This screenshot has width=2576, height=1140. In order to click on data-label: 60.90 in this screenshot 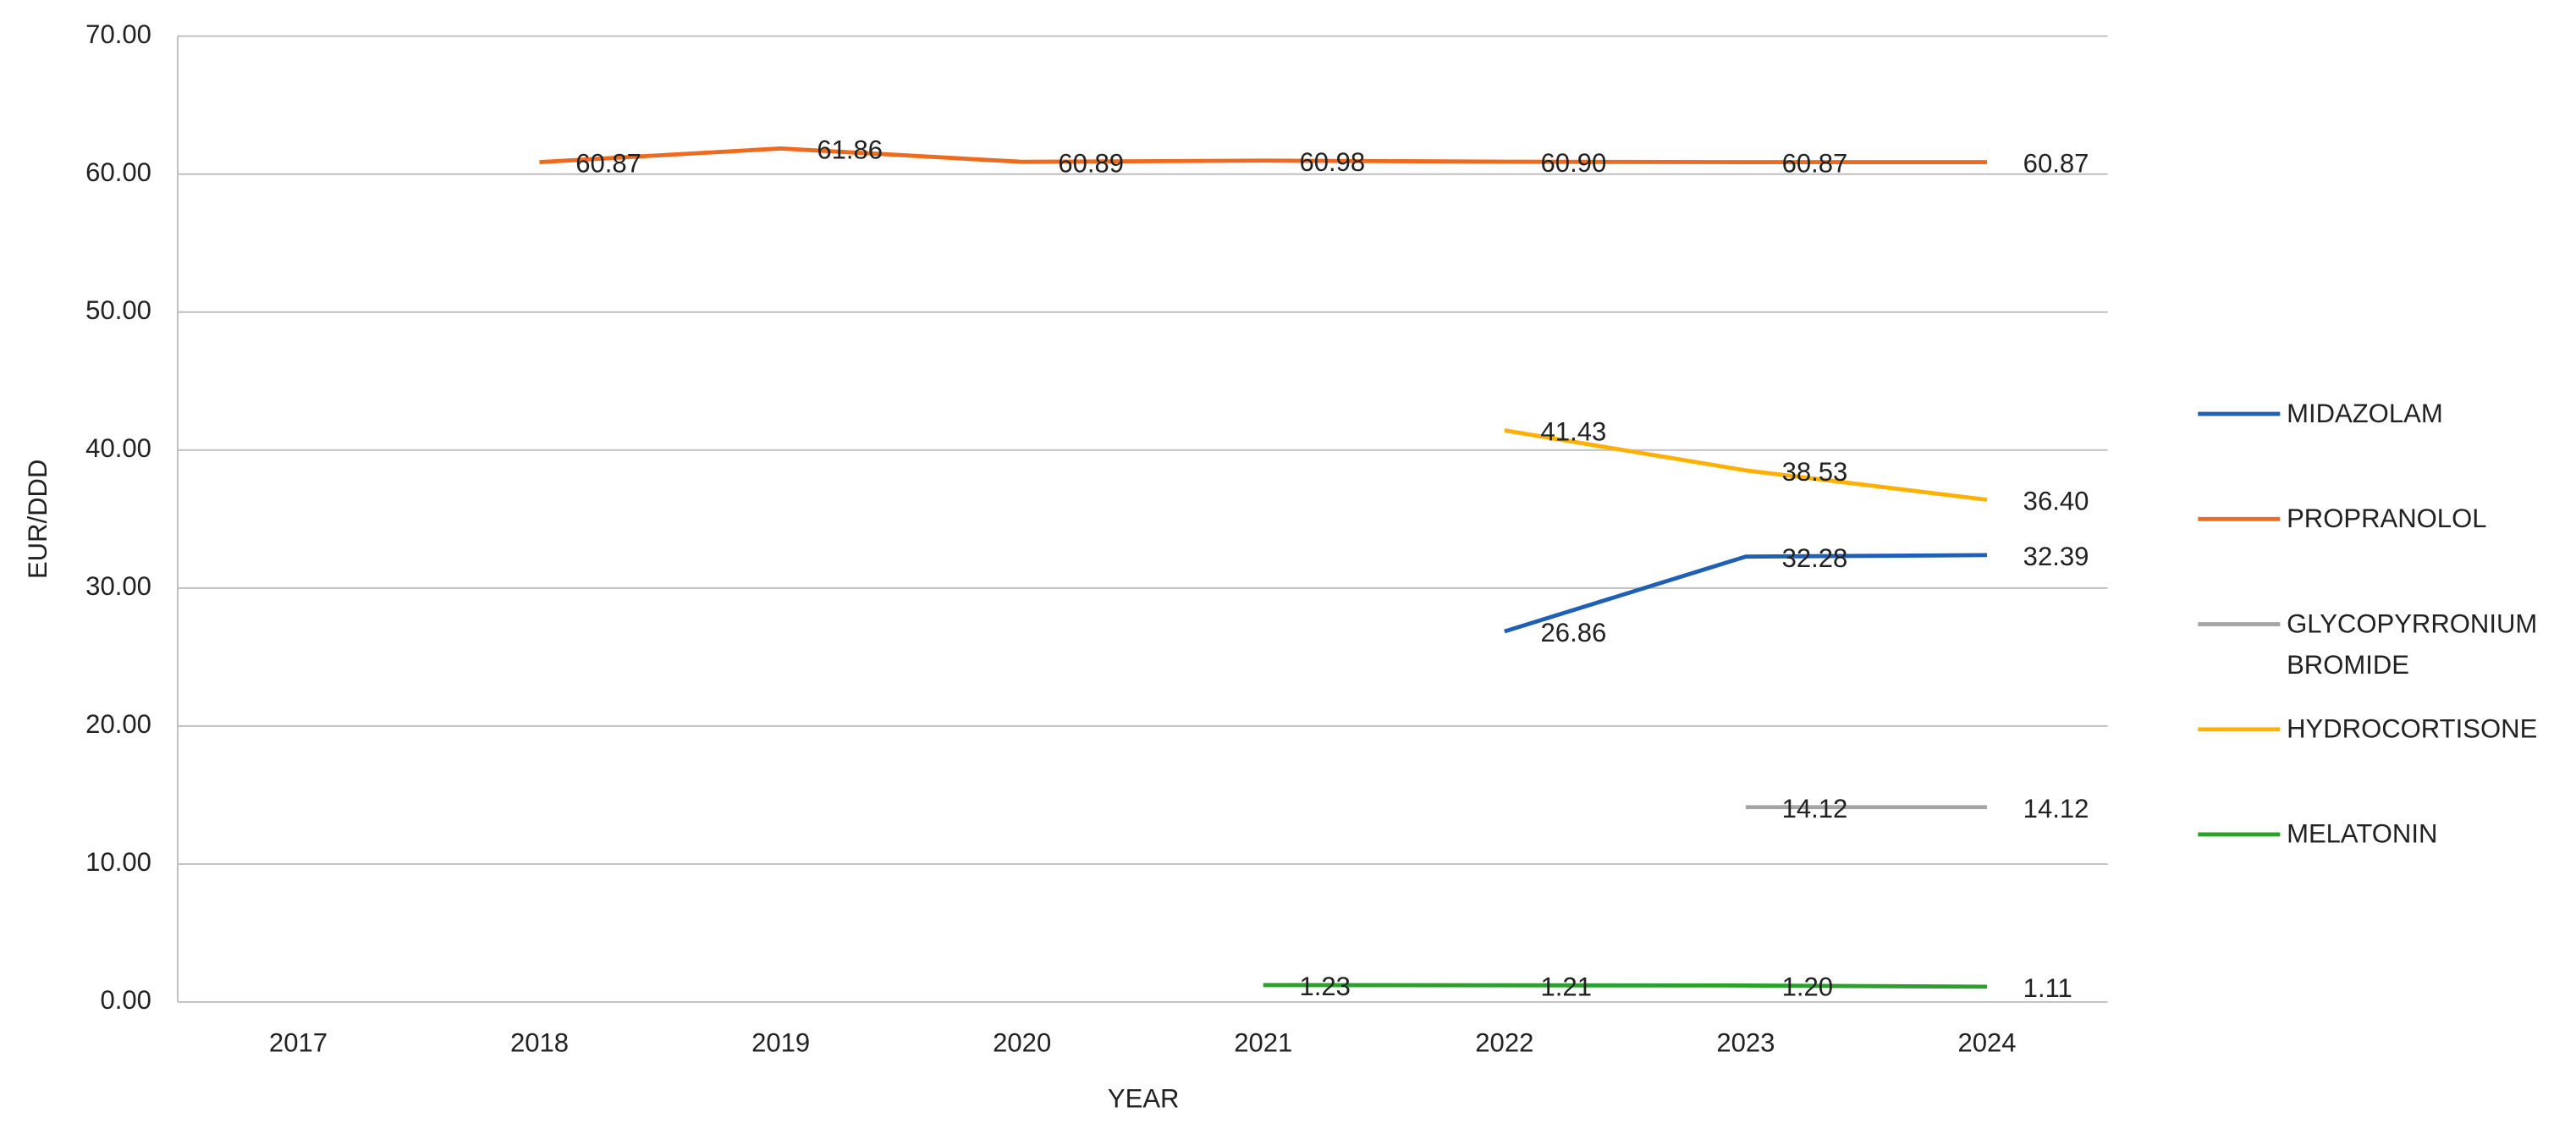, I will do `click(1574, 163)`.